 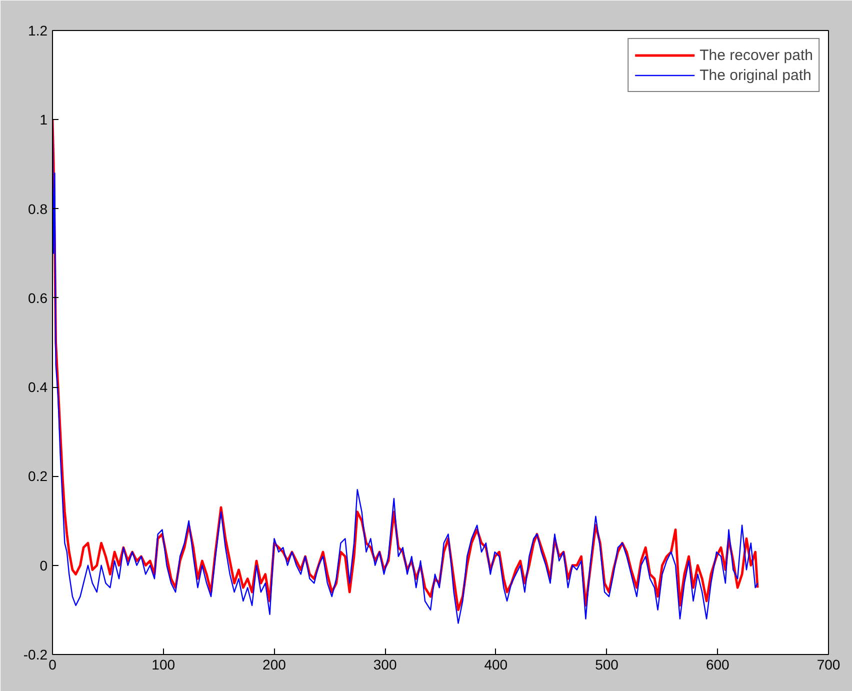 I want to click on y-tick-label: -0.2, so click(x=35, y=654).